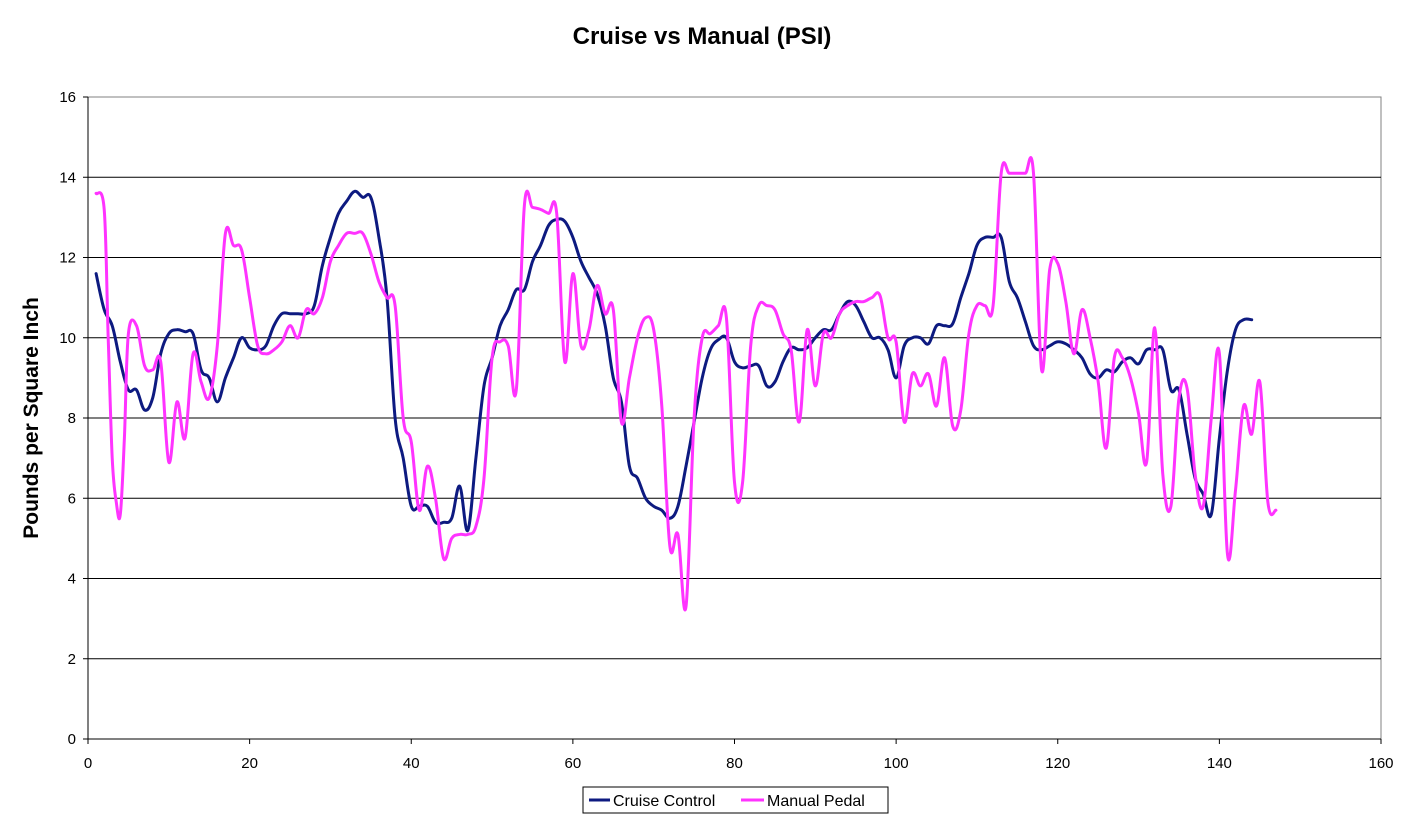 Image resolution: width=1404 pixels, height=818 pixels. What do you see at coordinates (72, 739) in the screenshot?
I see `y-tick-label: 0` at bounding box center [72, 739].